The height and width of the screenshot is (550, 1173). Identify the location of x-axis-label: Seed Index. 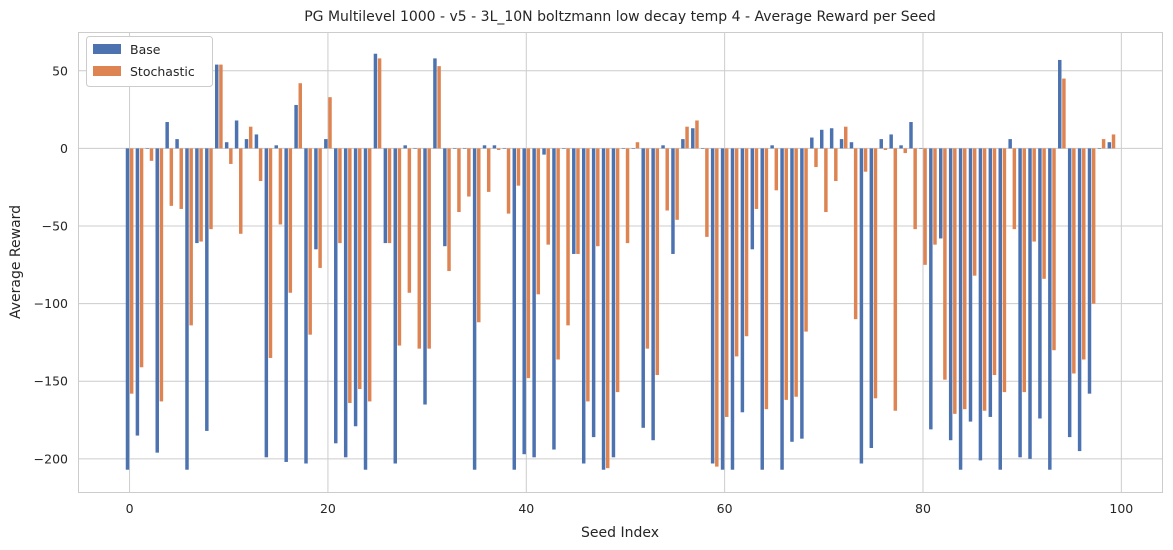
(620, 533).